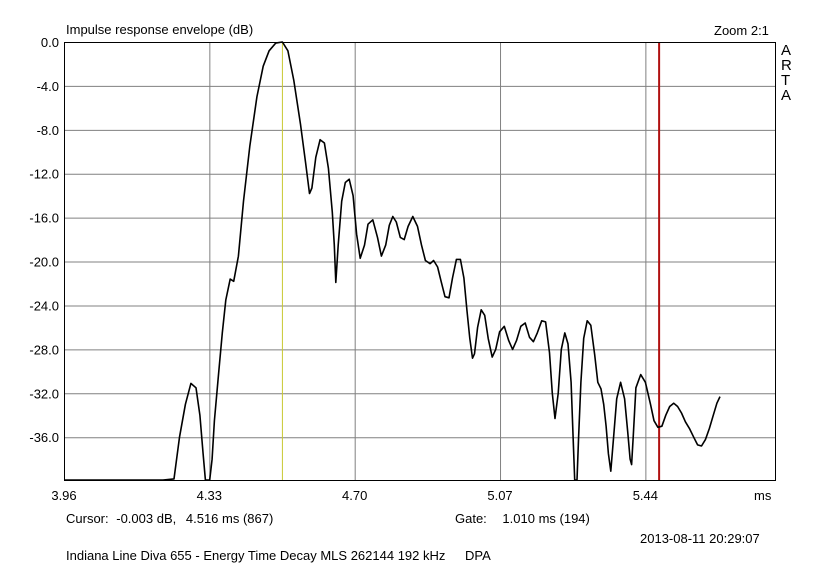 The image size is (838, 581). I want to click on x-tick-label: 4.70, so click(354, 495).